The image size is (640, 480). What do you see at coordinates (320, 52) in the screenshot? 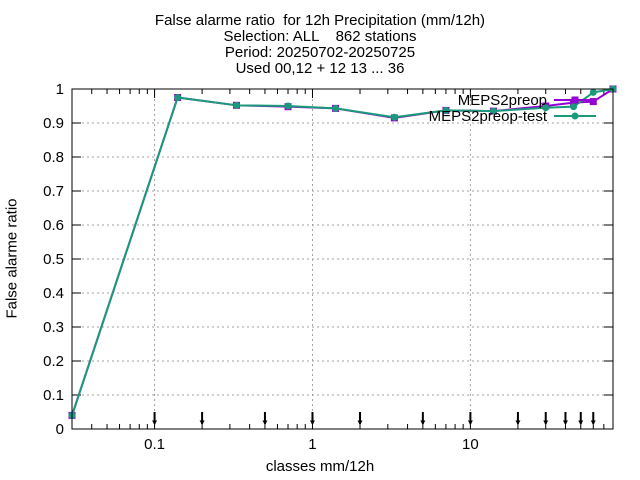
I see `chart-title-line-3: Period: 20250702-20250725` at bounding box center [320, 52].